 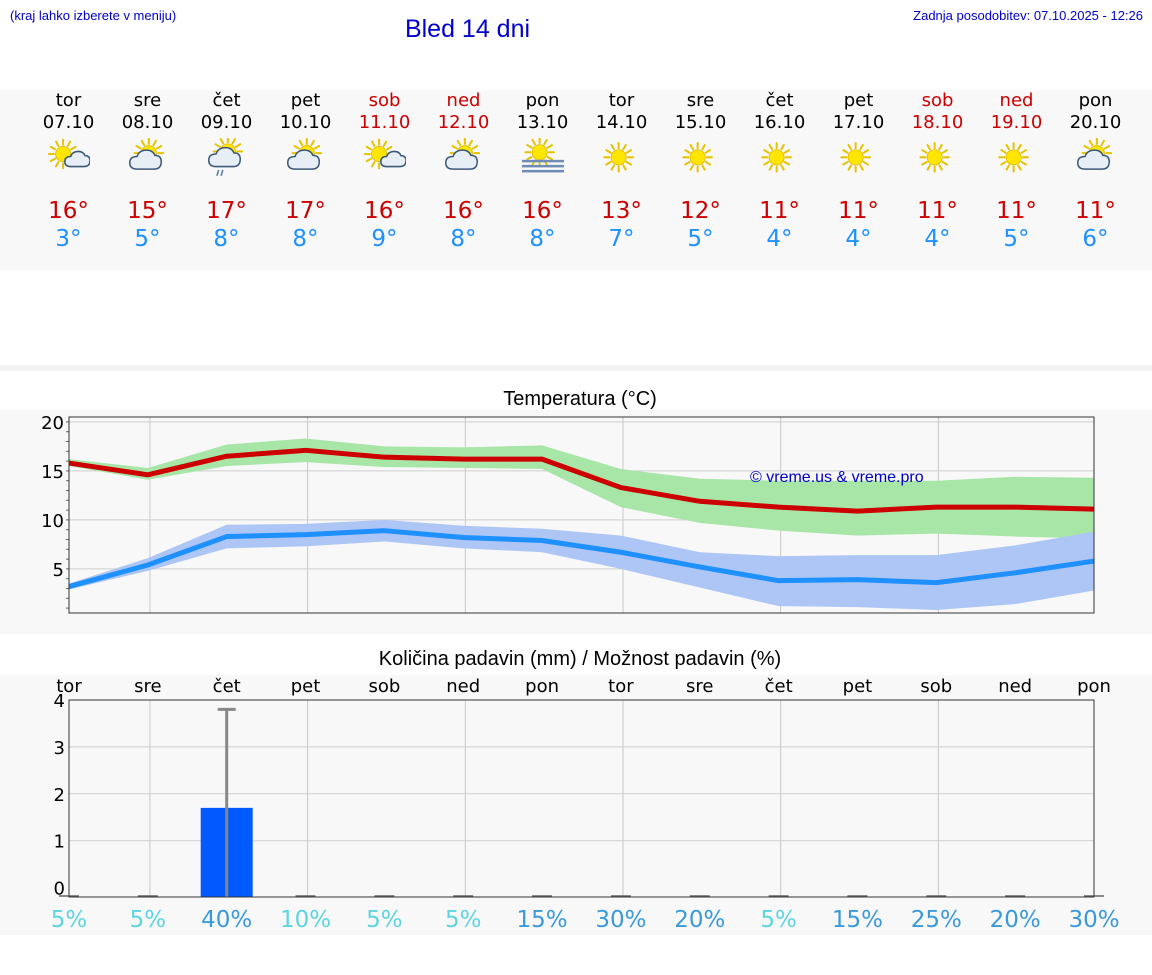 I want to click on max-temp-band, so click(x=581, y=488).